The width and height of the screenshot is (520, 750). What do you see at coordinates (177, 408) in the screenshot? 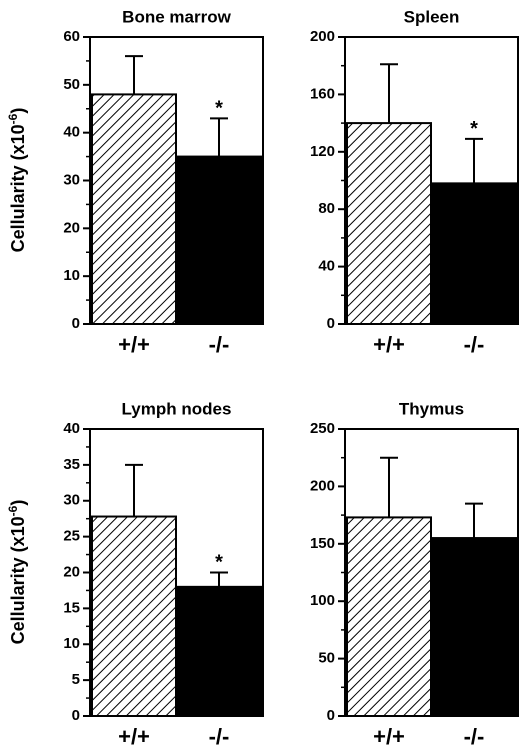
I see `panel-title: Lymph nodes` at bounding box center [177, 408].